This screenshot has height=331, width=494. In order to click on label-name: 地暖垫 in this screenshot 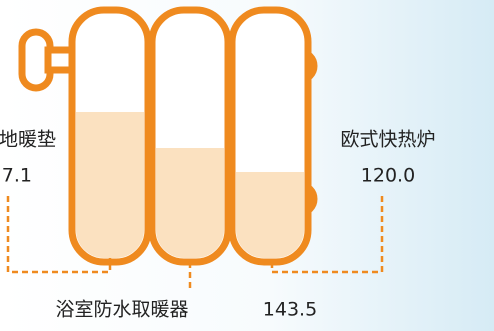, I will do `click(28, 140)`.